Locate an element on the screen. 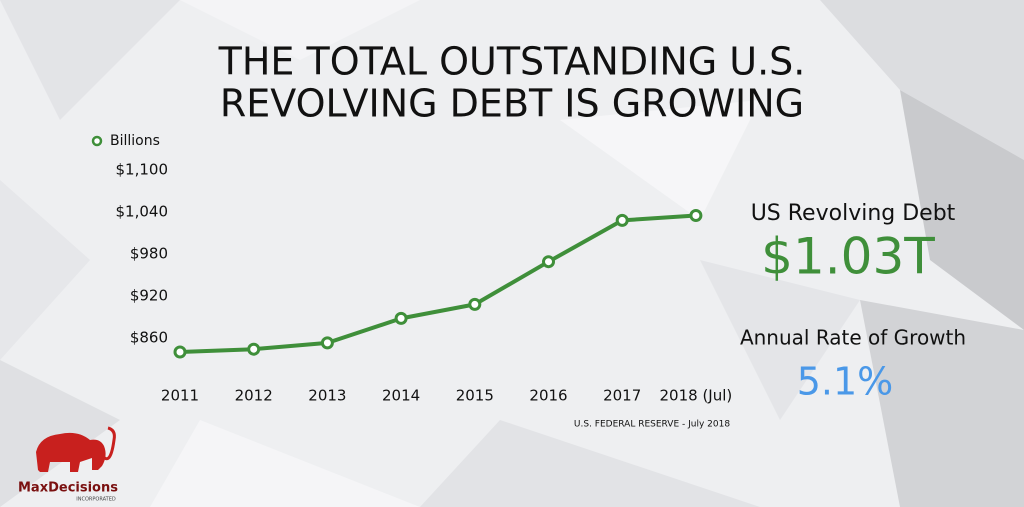  chart-title: THE TOTAL OUTSTANDING U.S. is located at coordinates (512, 62).